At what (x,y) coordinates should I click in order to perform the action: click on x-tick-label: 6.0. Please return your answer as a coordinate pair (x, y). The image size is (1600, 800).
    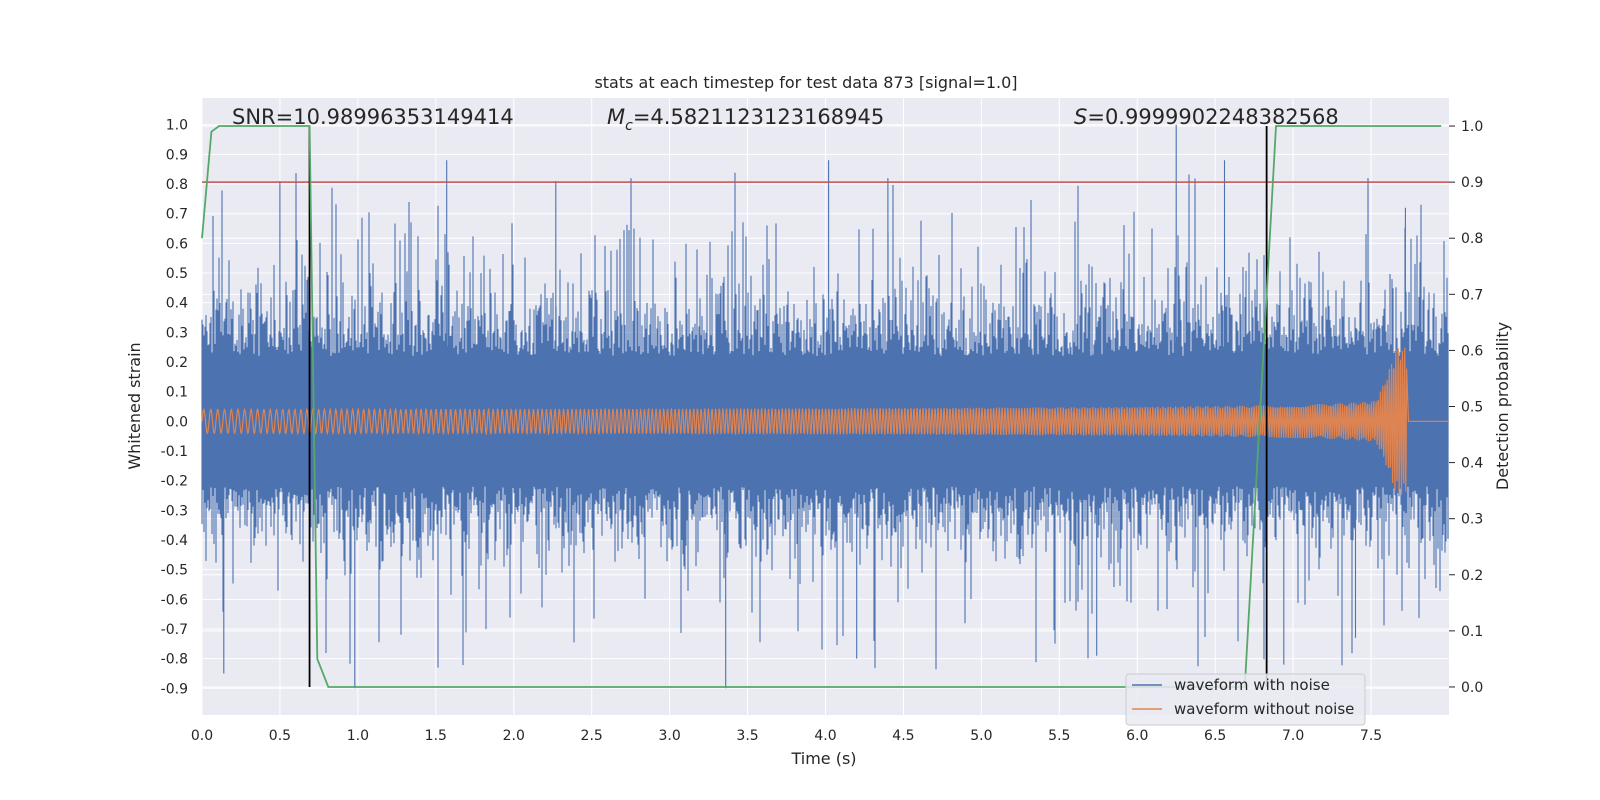
    Looking at the image, I should click on (1137, 736).